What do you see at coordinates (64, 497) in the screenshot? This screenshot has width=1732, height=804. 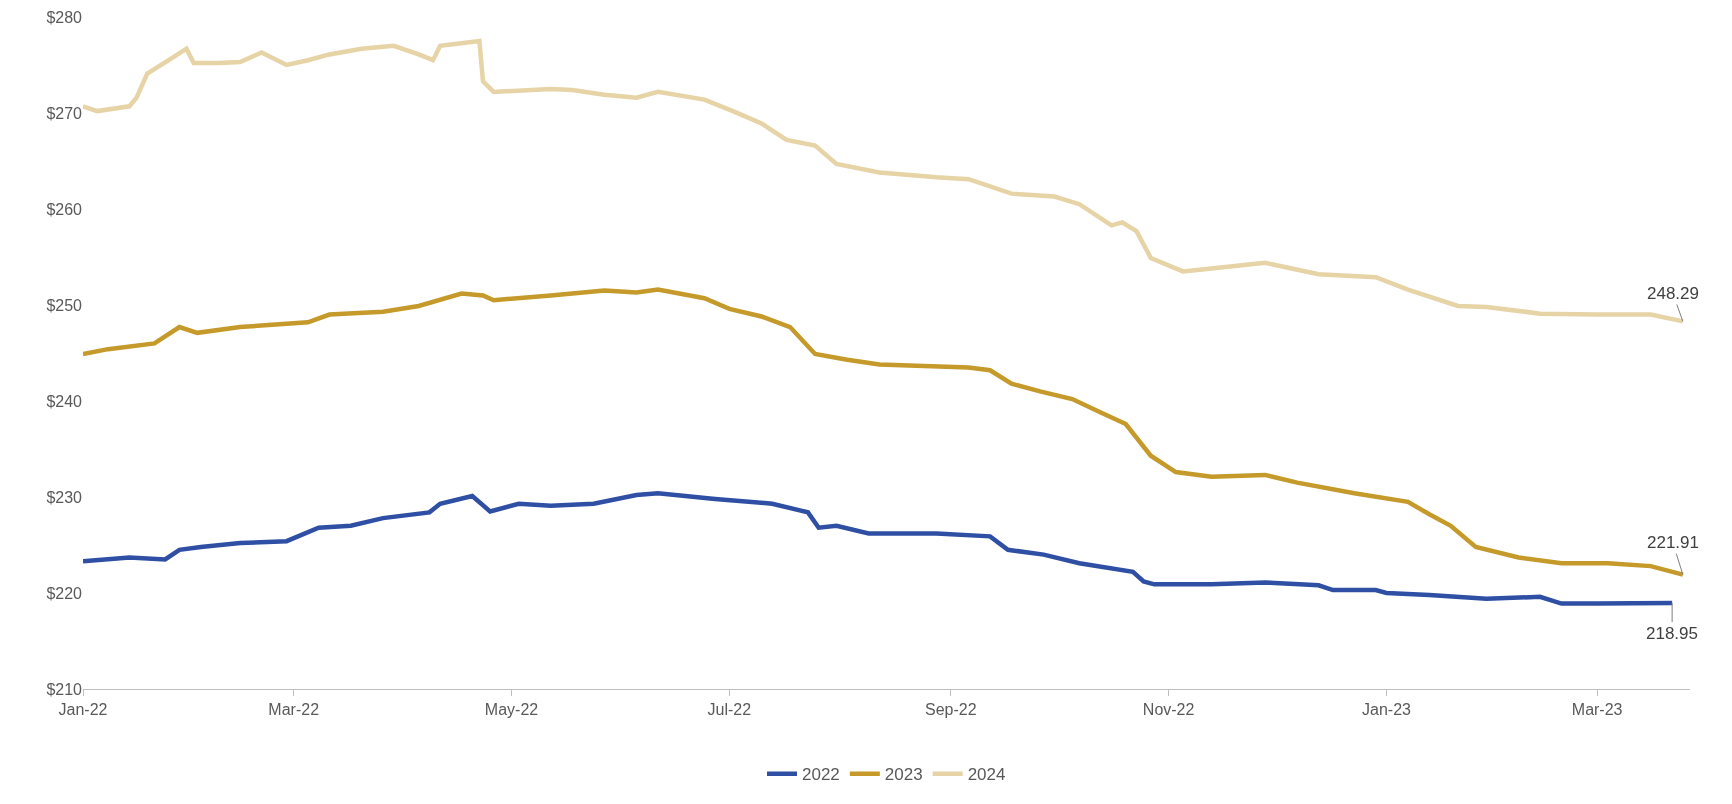 I see `y-tick-label: $230` at bounding box center [64, 497].